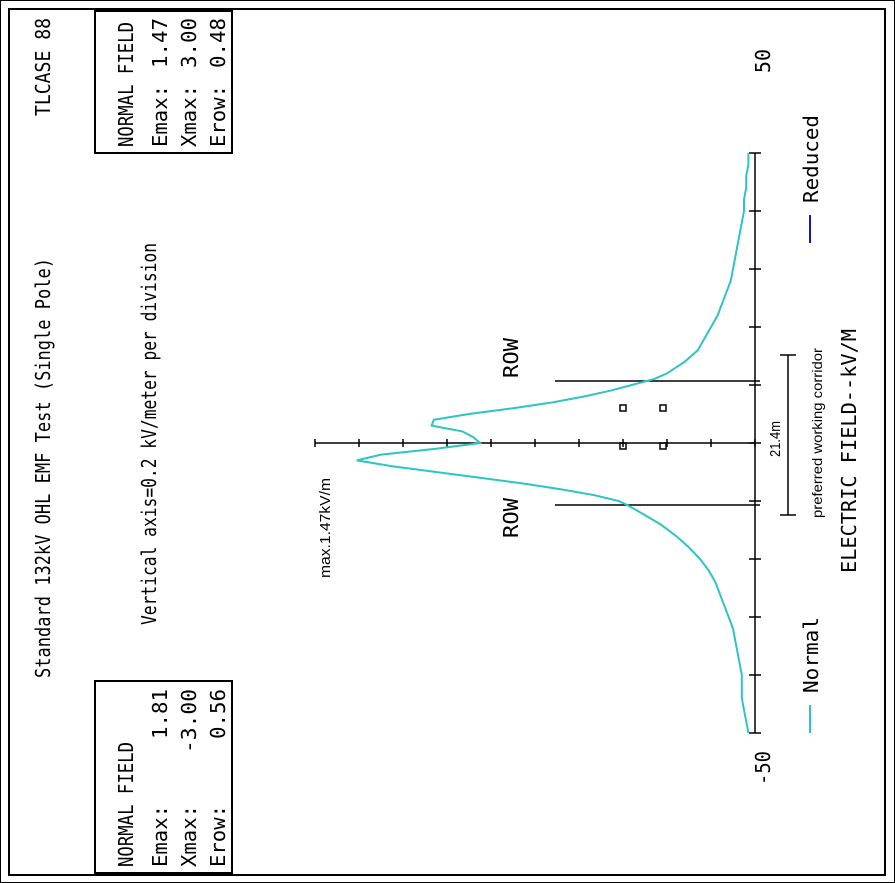 The height and width of the screenshot is (883, 895). What do you see at coordinates (218, 714) in the screenshot?
I see `stats-left-value-erow: 0.56` at bounding box center [218, 714].